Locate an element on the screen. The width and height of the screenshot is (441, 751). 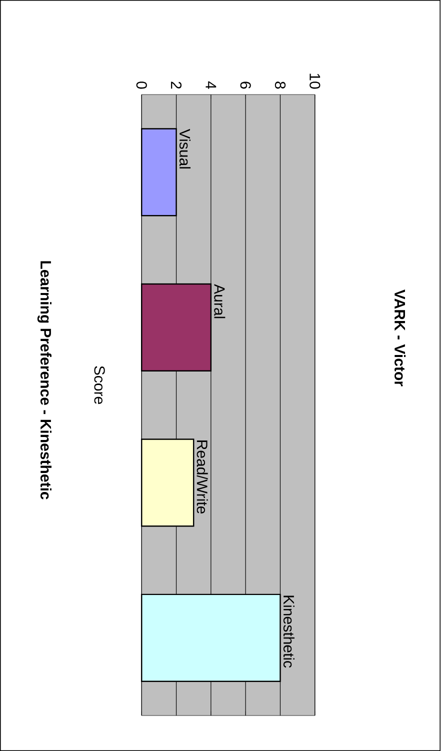
y-tick-label: Read/Write is located at coordinates (202, 477).